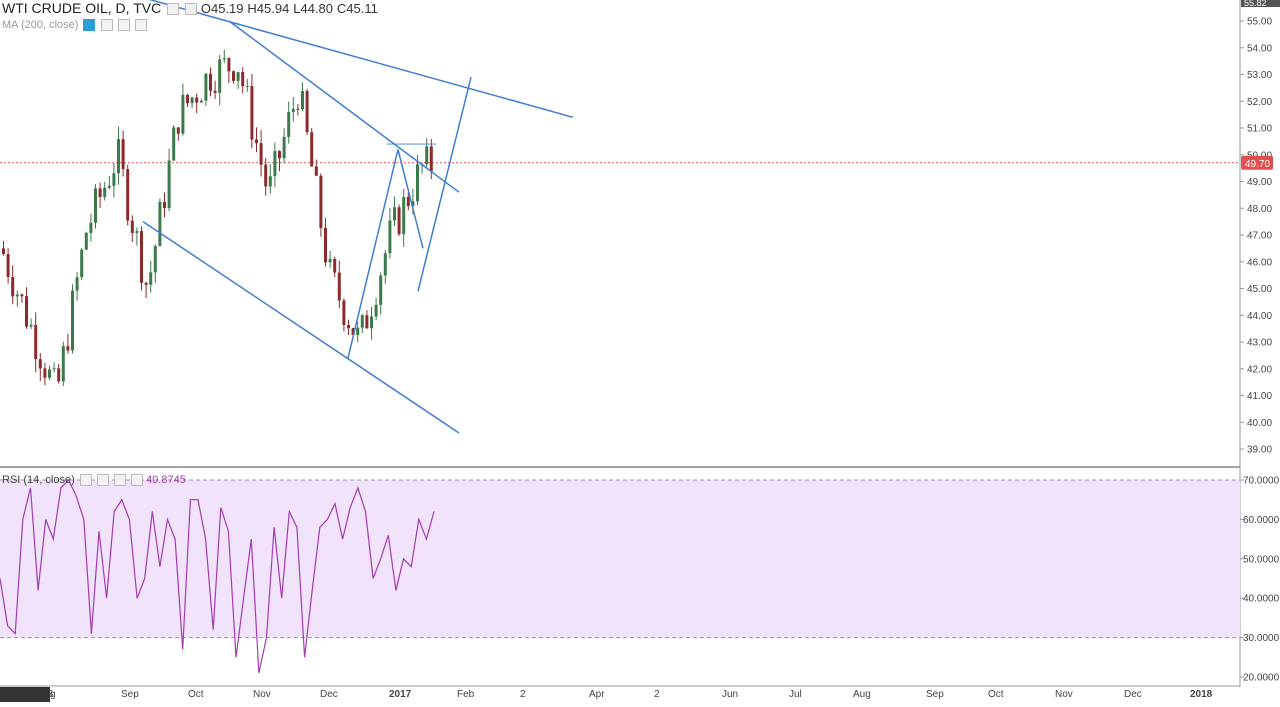 Image resolution: width=1280 pixels, height=707 pixels. What do you see at coordinates (657, 694) in the screenshot?
I see `time-tick-label: 2` at bounding box center [657, 694].